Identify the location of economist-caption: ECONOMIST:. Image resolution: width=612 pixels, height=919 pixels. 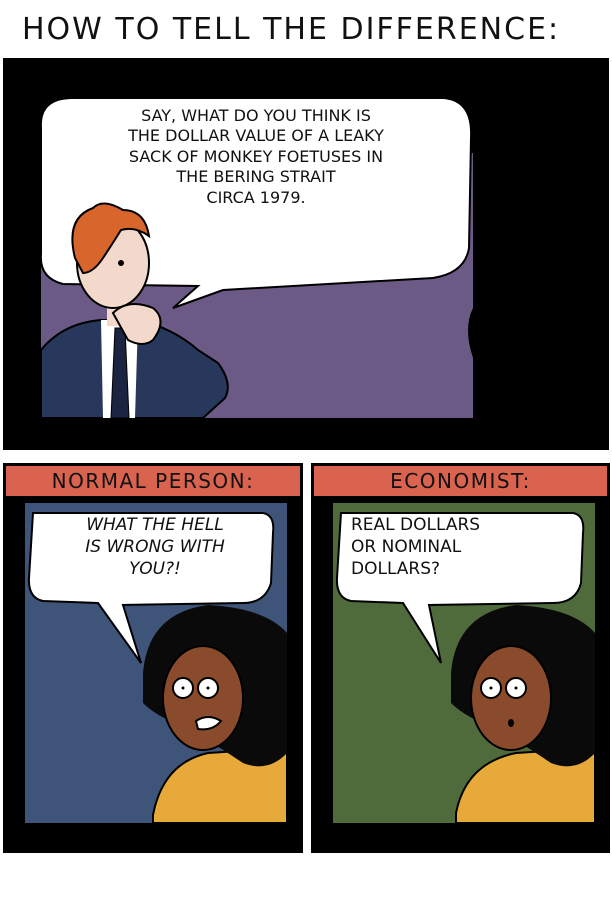
(460, 481).